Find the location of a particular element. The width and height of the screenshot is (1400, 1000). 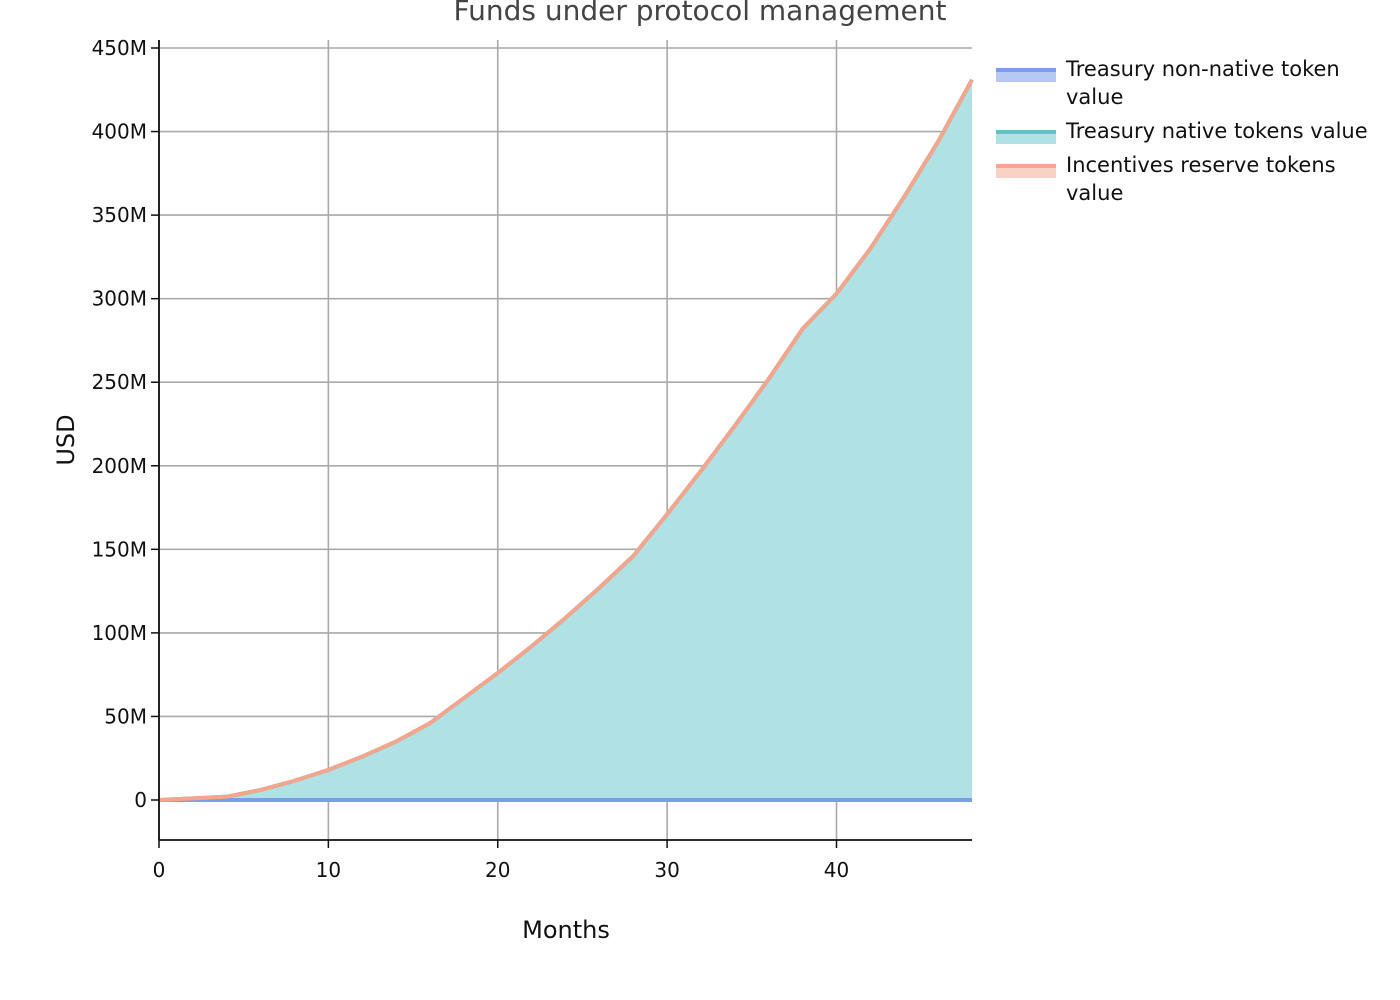

legend-item-treasury-non-native: Treasury non-native token value is located at coordinates (1196, 83).